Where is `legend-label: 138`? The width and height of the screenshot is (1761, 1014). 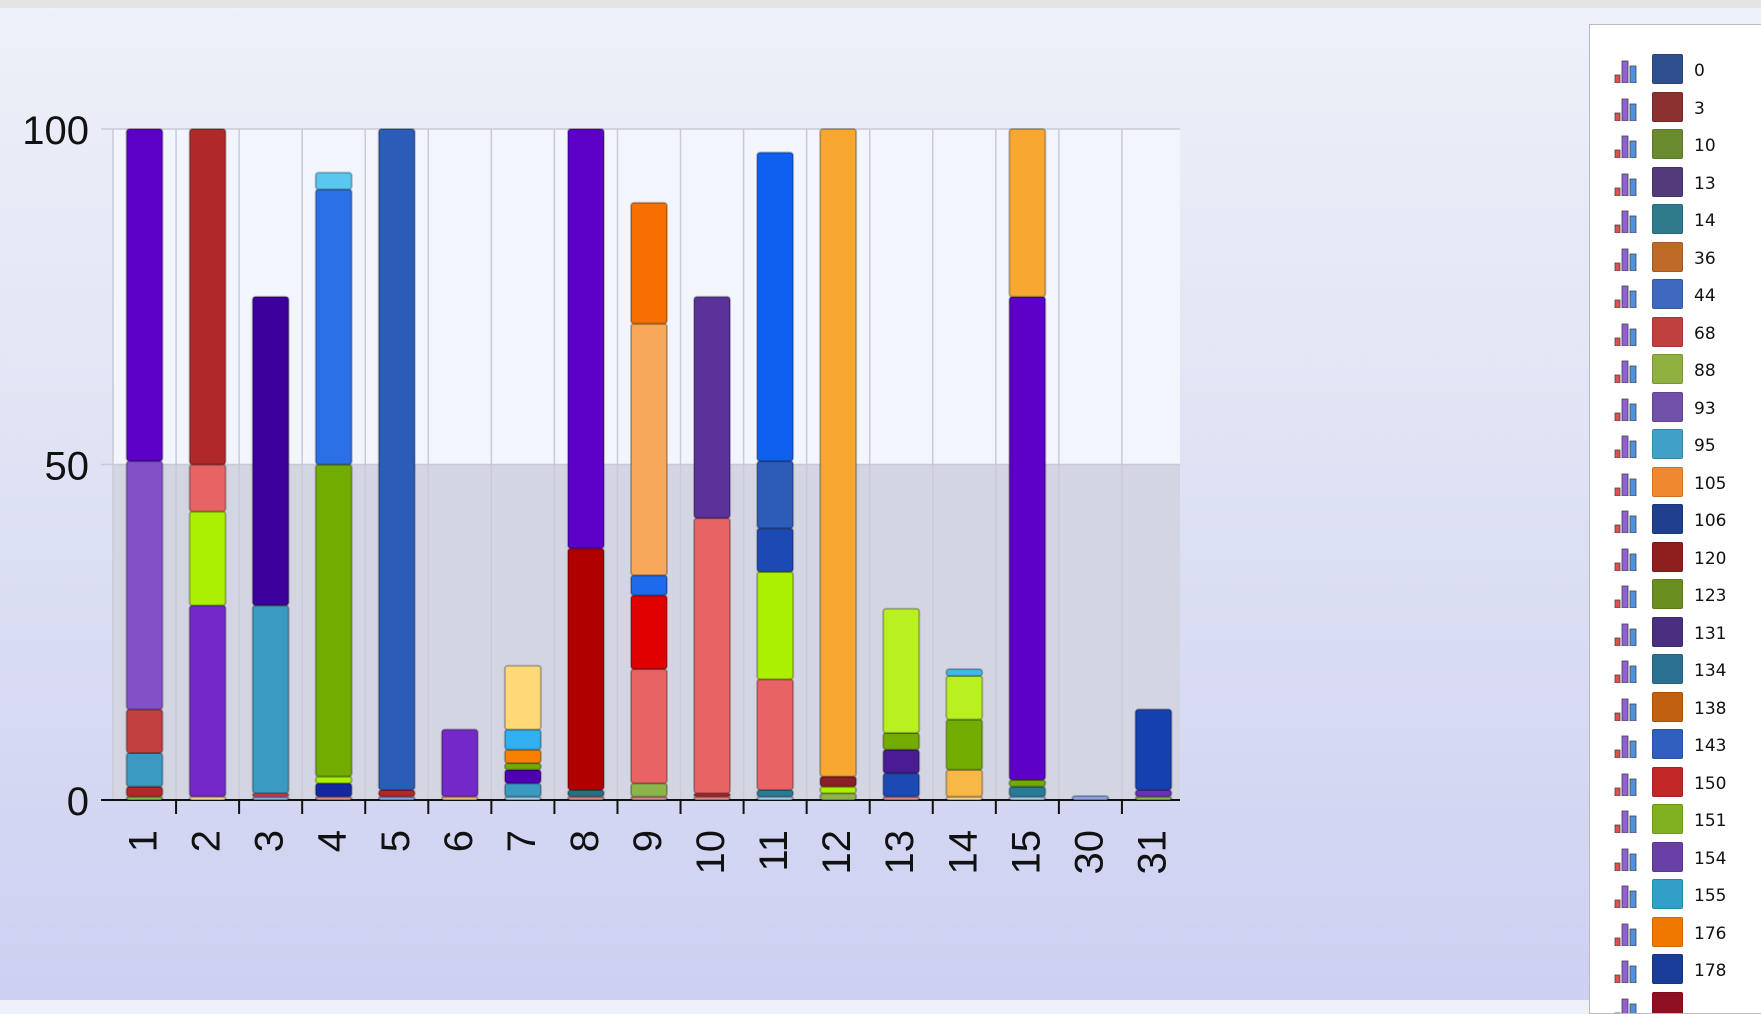
legend-label: 138 is located at coordinates (1710, 709).